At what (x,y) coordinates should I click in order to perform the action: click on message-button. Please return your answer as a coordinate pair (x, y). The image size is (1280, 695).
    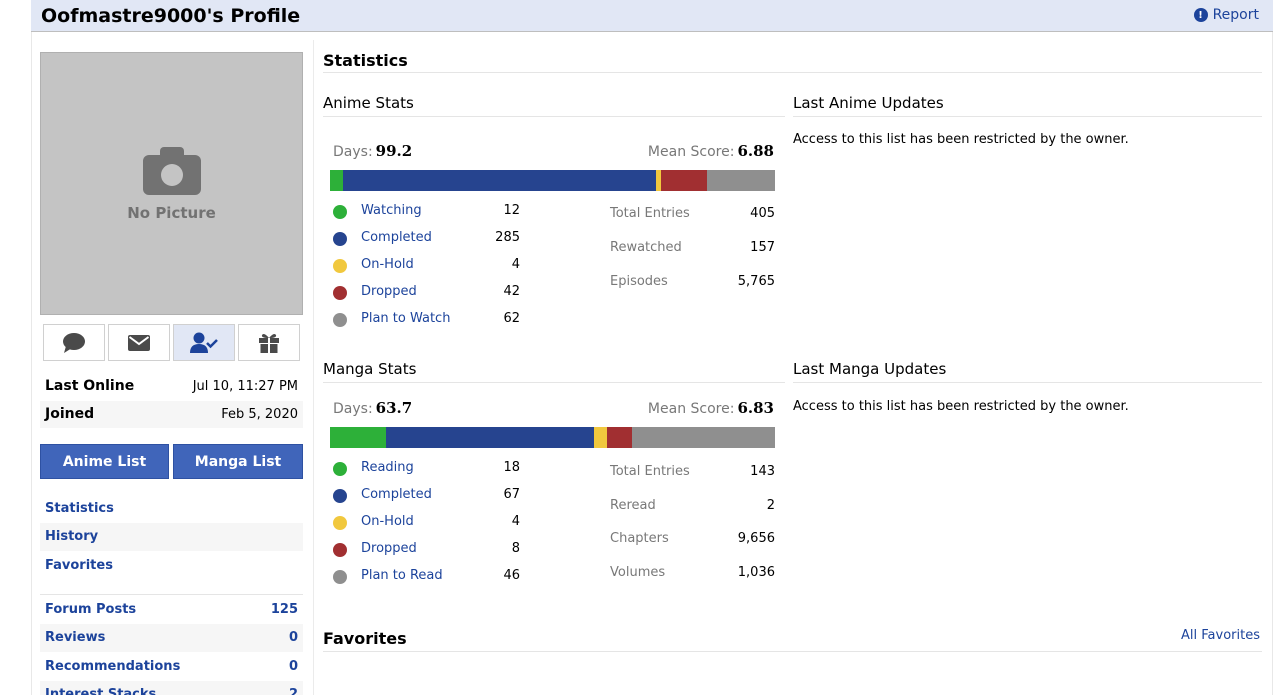
    Looking at the image, I should click on (139, 342).